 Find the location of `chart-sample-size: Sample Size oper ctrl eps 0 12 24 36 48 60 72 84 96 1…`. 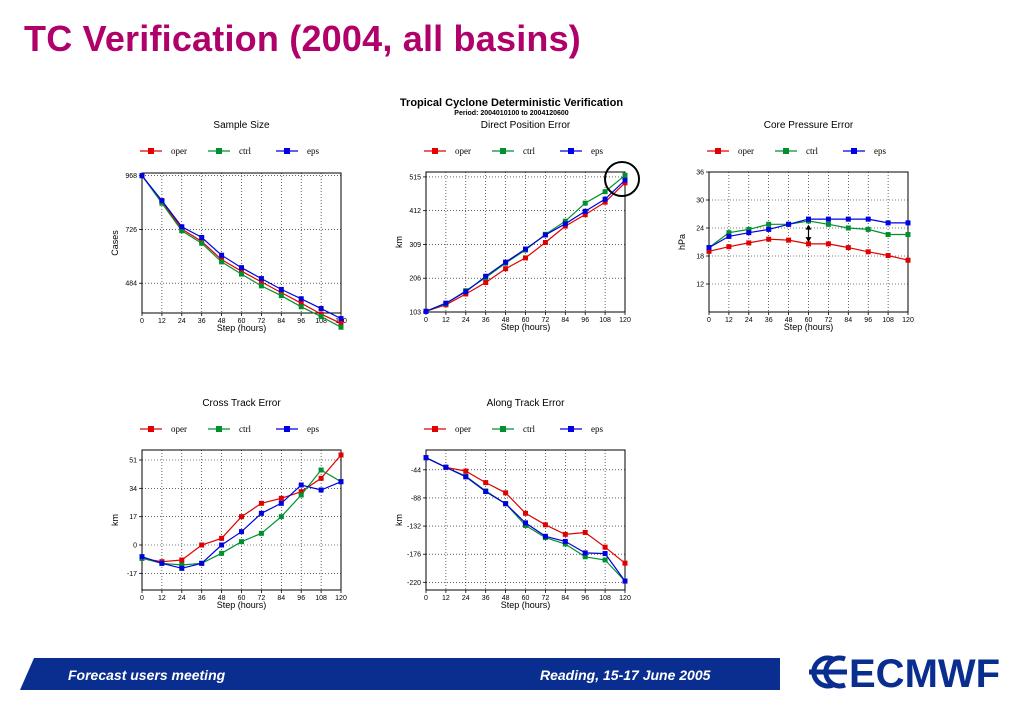

chart-sample-size: Sample Size oper ctrl eps 0 12 24 36 48 60 72 84 96 1… is located at coordinates (228, 226).